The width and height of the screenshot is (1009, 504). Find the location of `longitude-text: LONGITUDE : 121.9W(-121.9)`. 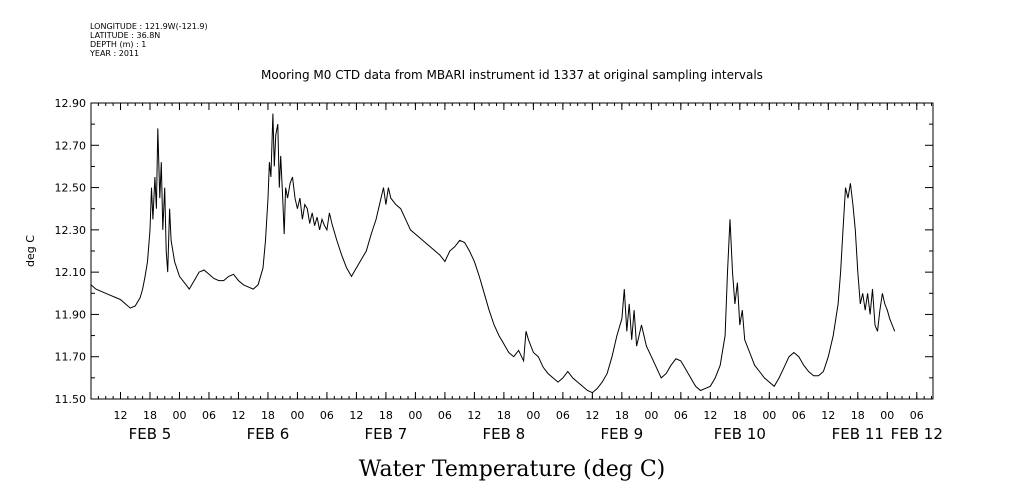

longitude-text: LONGITUDE : 121.9W(-121.9) is located at coordinates (149, 26).